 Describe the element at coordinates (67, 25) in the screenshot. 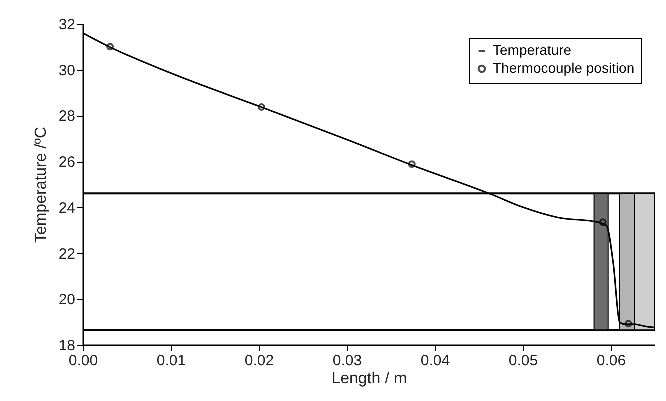

I see `y-tick-label: 32` at that location.